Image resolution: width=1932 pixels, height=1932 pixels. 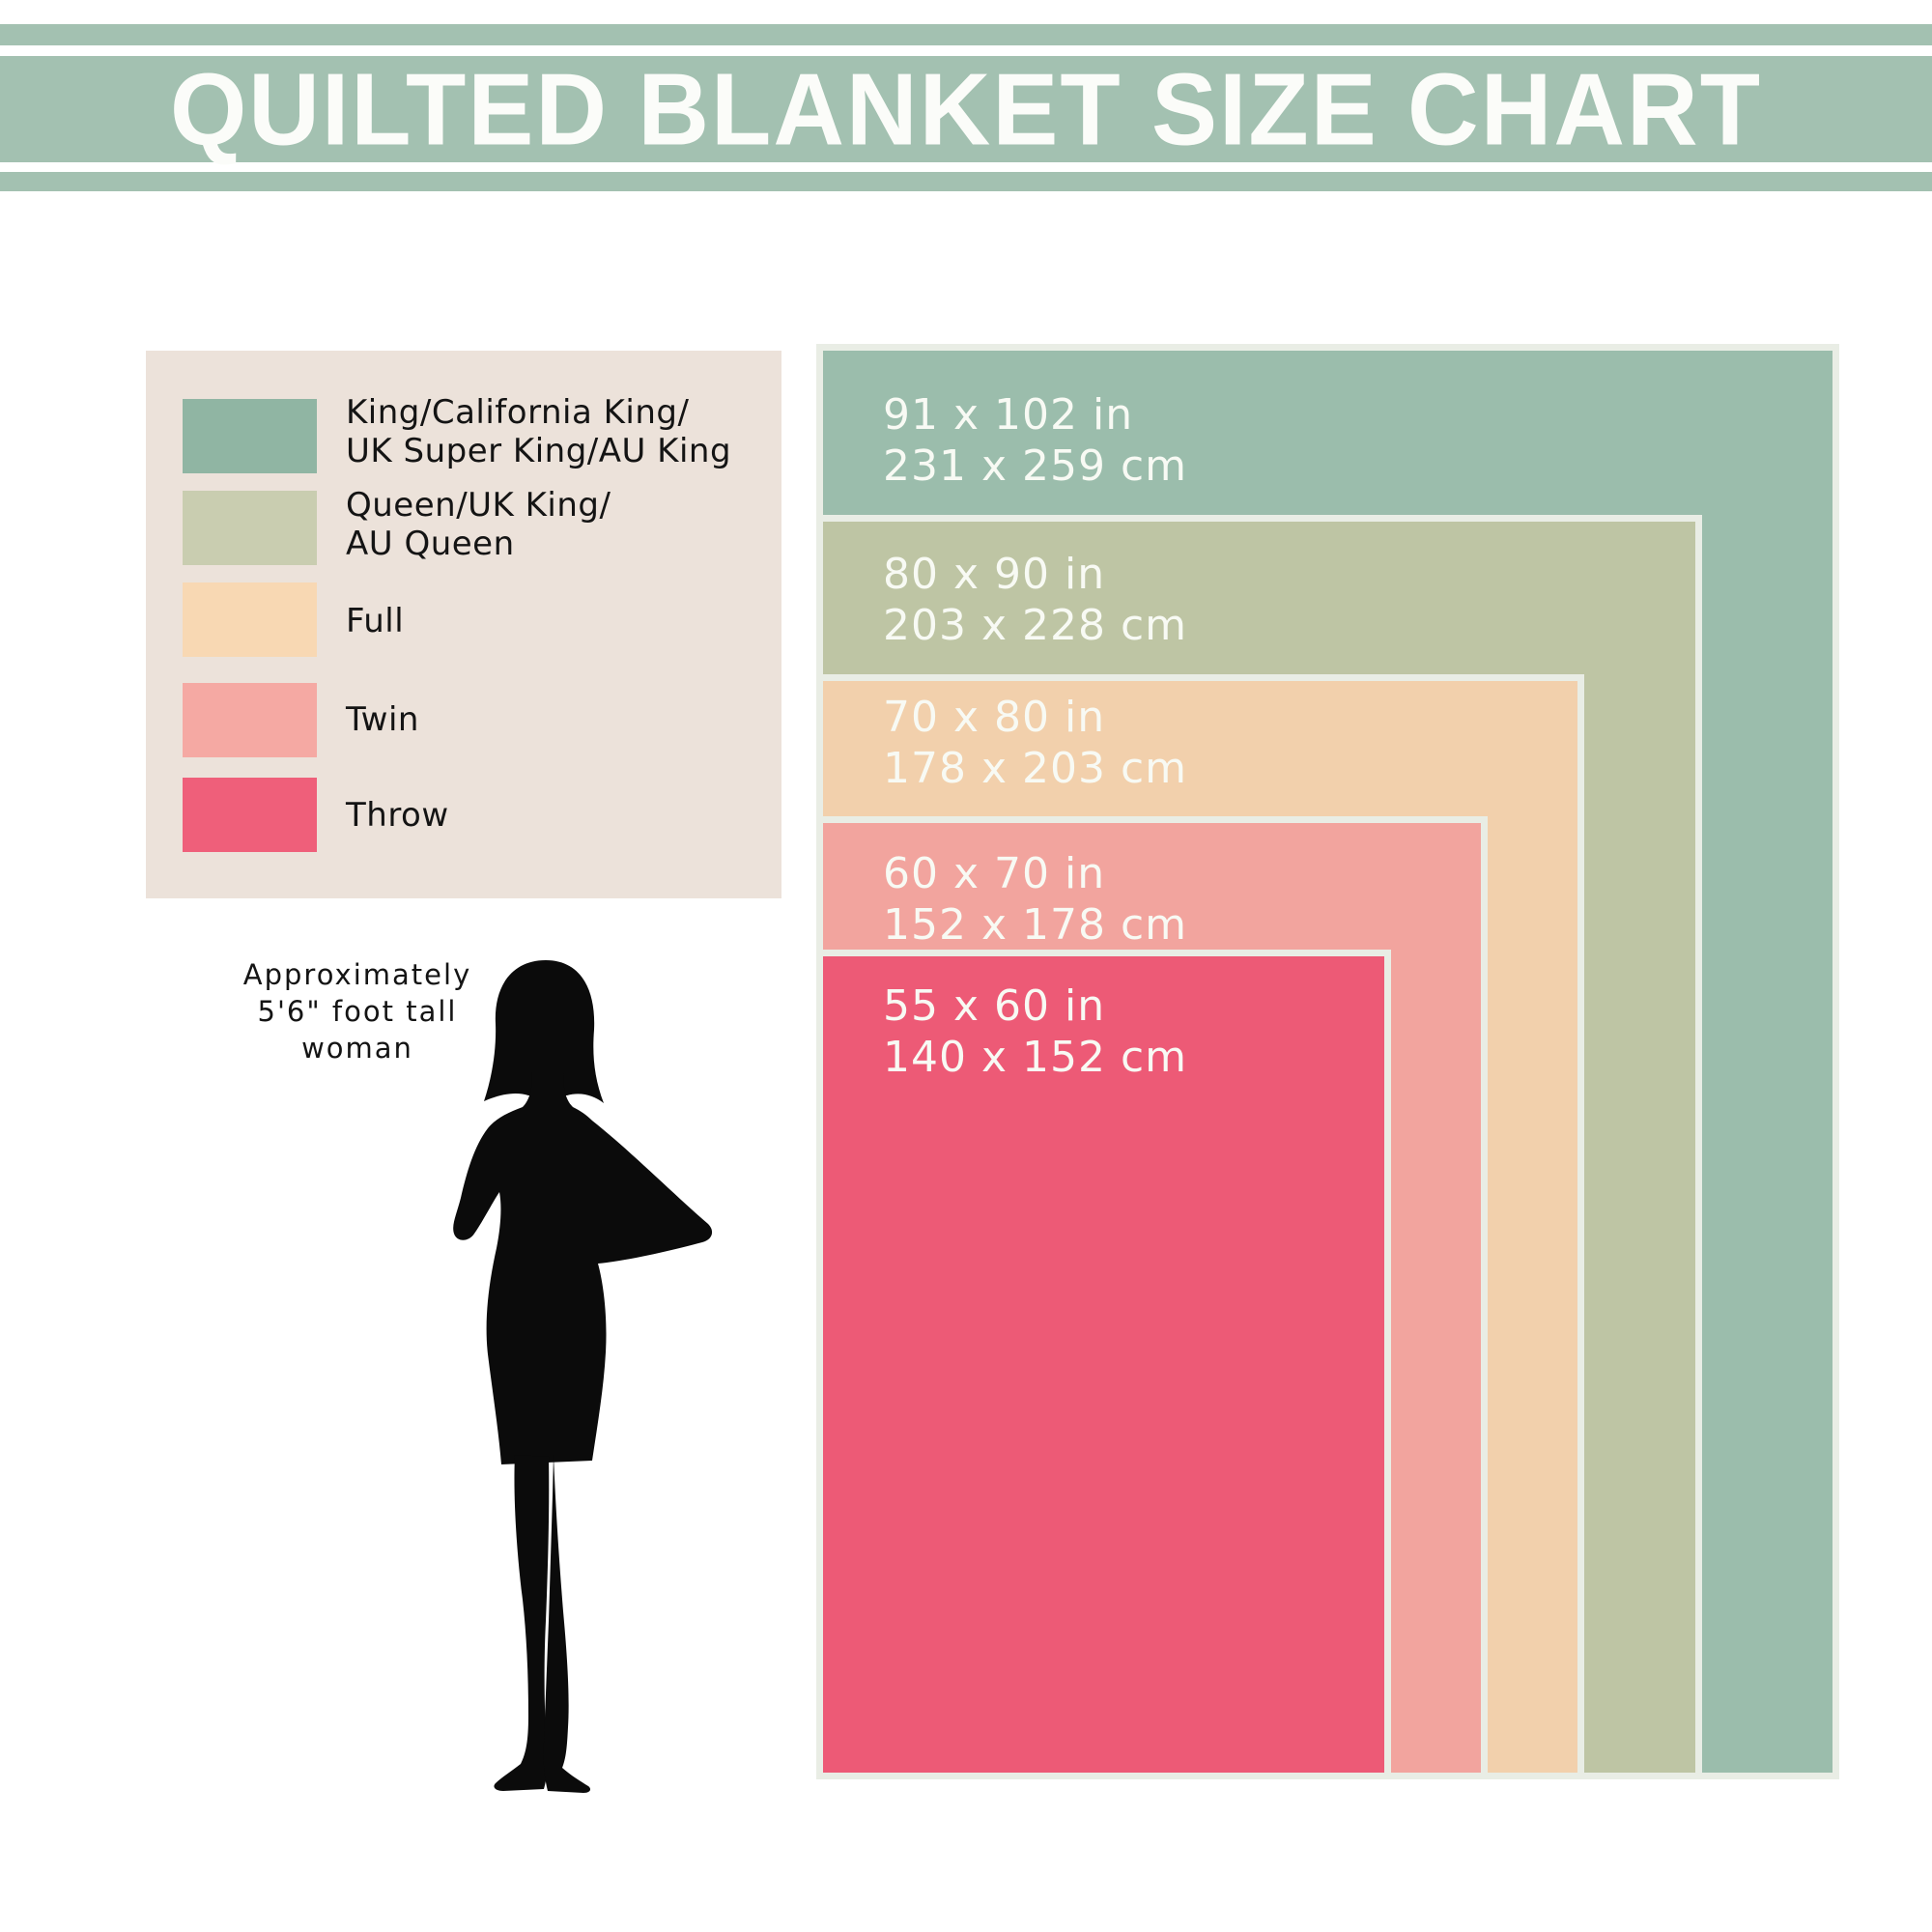 I want to click on size-label-full: 70 x 80 in 178 x 203 cm, so click(x=1230, y=743).